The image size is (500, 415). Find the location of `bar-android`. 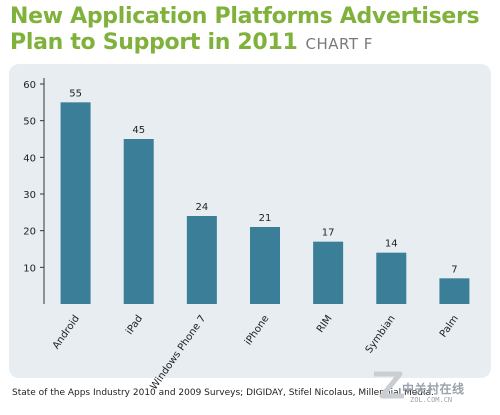

bar-android is located at coordinates (75, 203).